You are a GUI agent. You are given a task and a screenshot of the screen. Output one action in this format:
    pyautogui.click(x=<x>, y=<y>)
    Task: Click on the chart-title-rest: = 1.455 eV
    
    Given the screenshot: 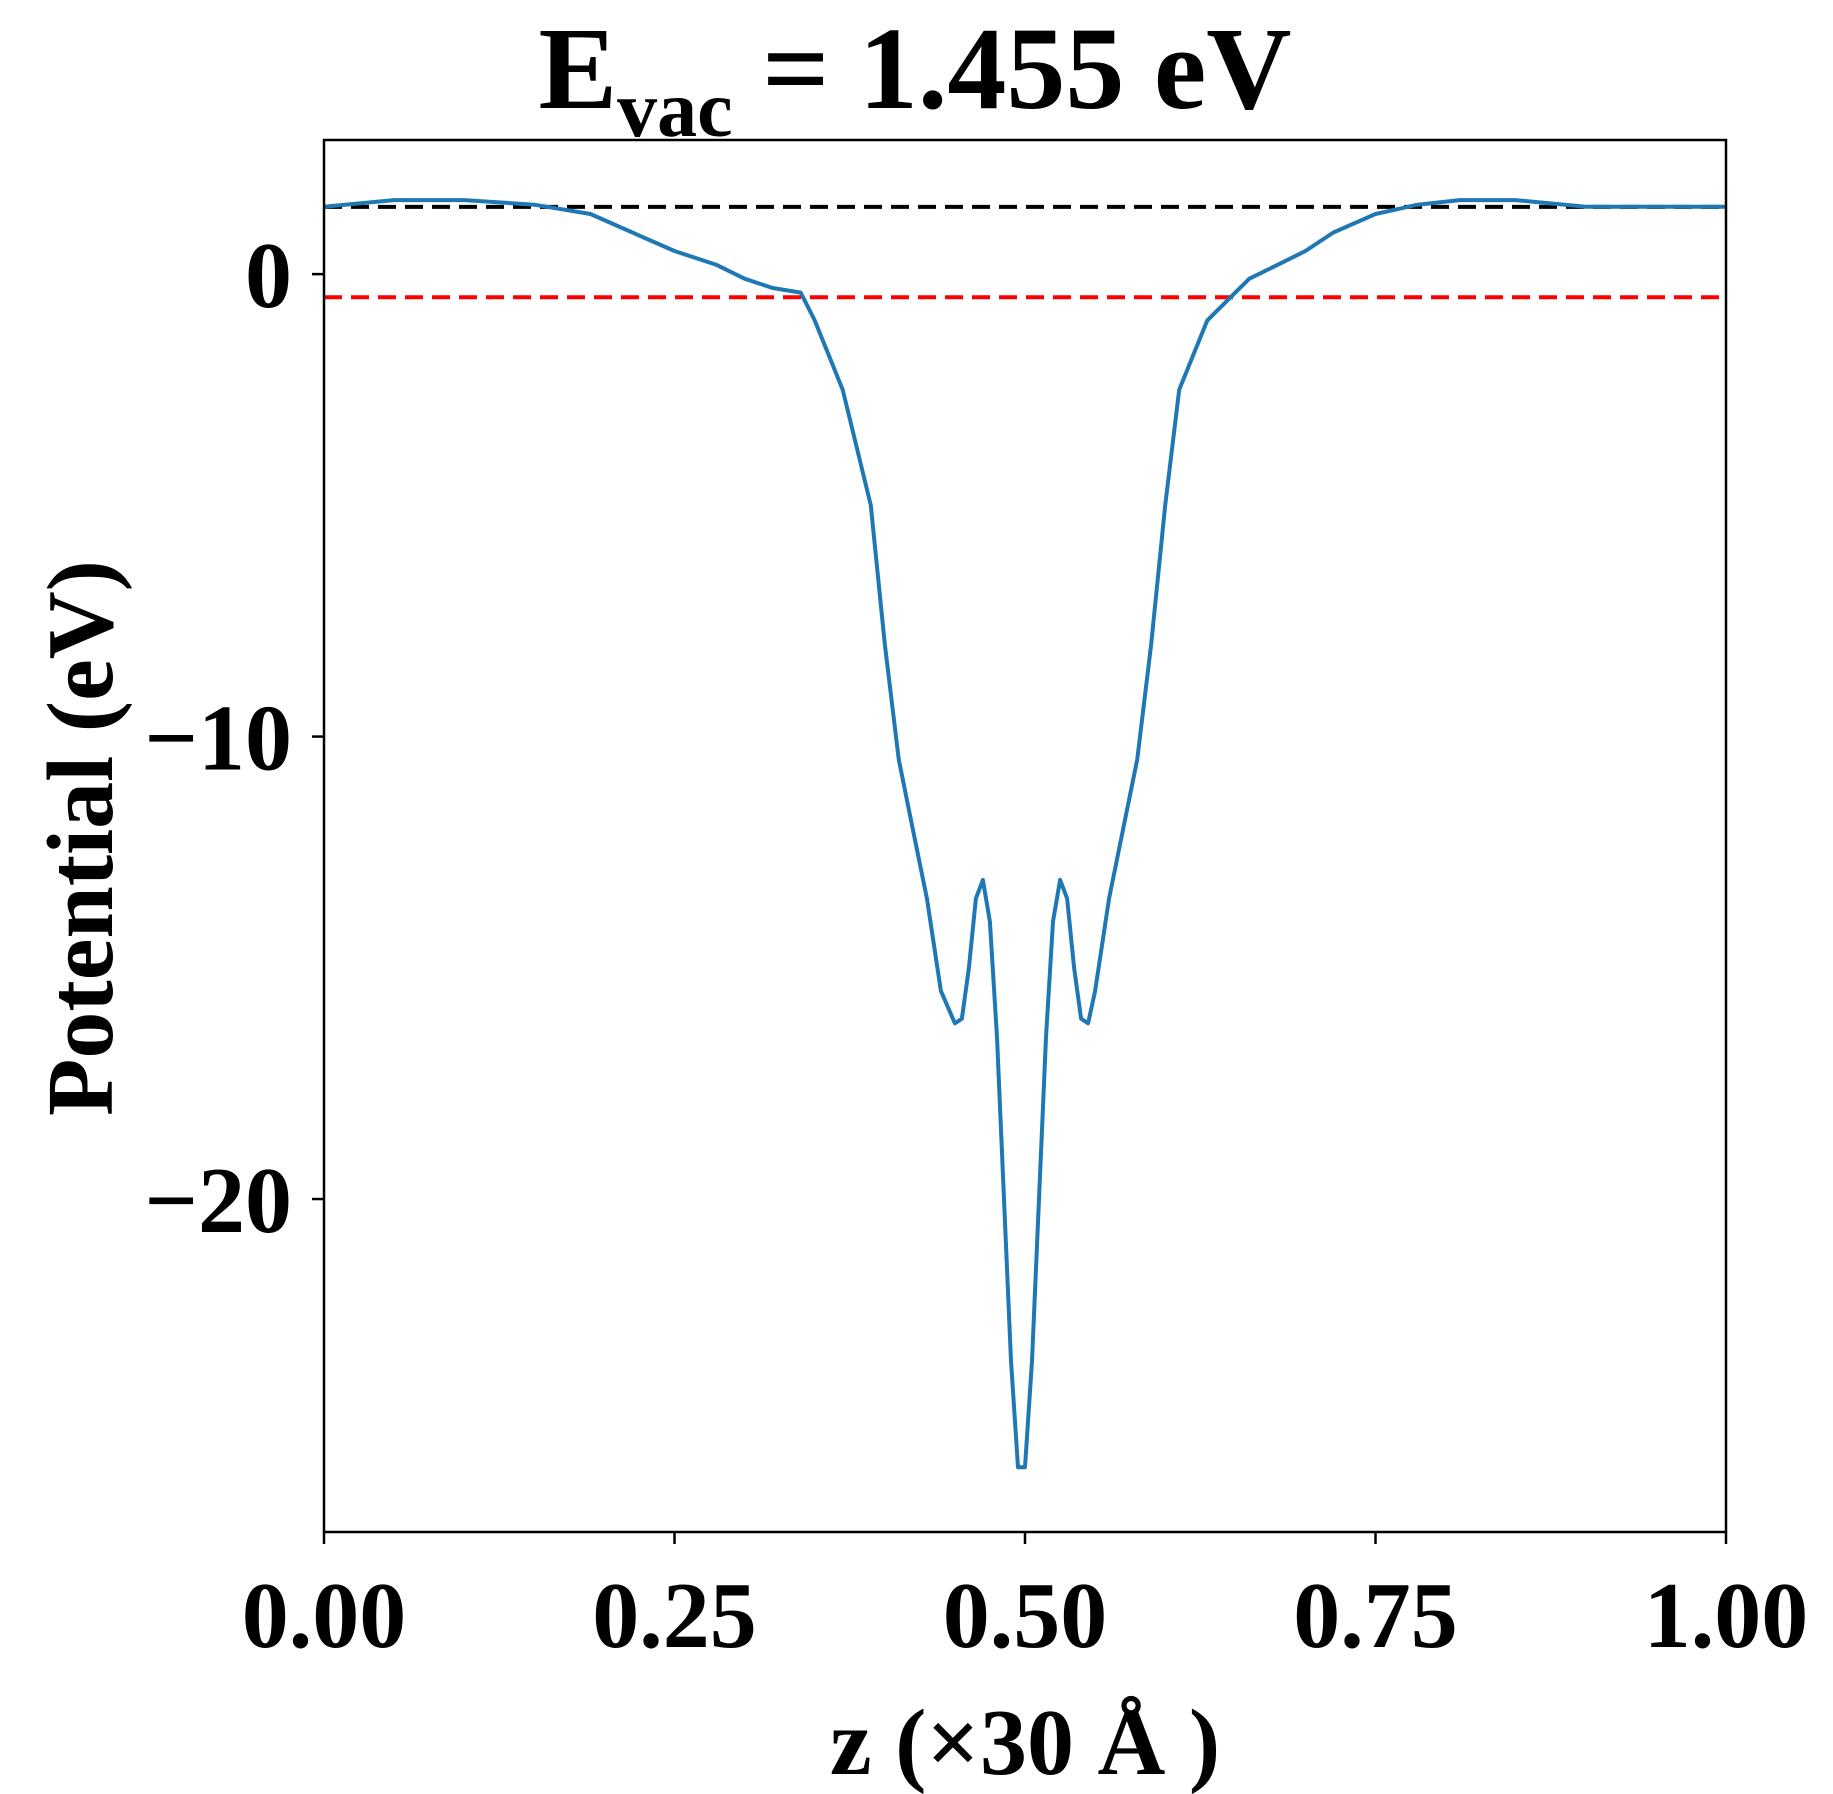 What is the action you would take?
    pyautogui.click(x=1012, y=68)
    